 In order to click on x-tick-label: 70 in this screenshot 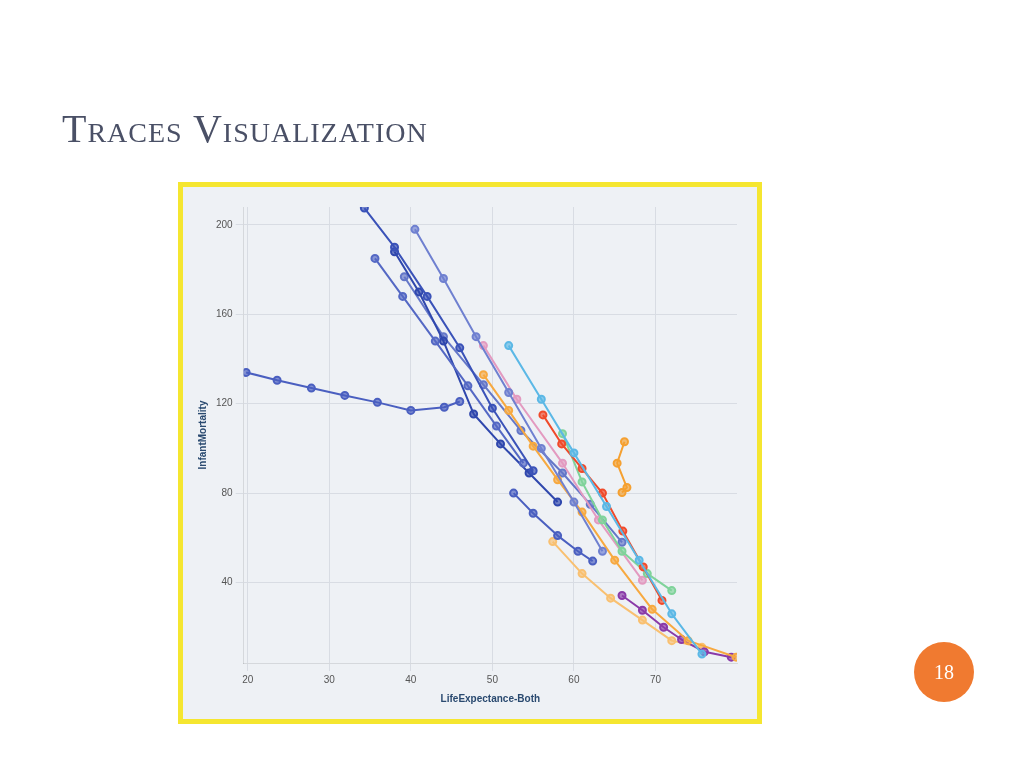, I will do `click(655, 679)`.